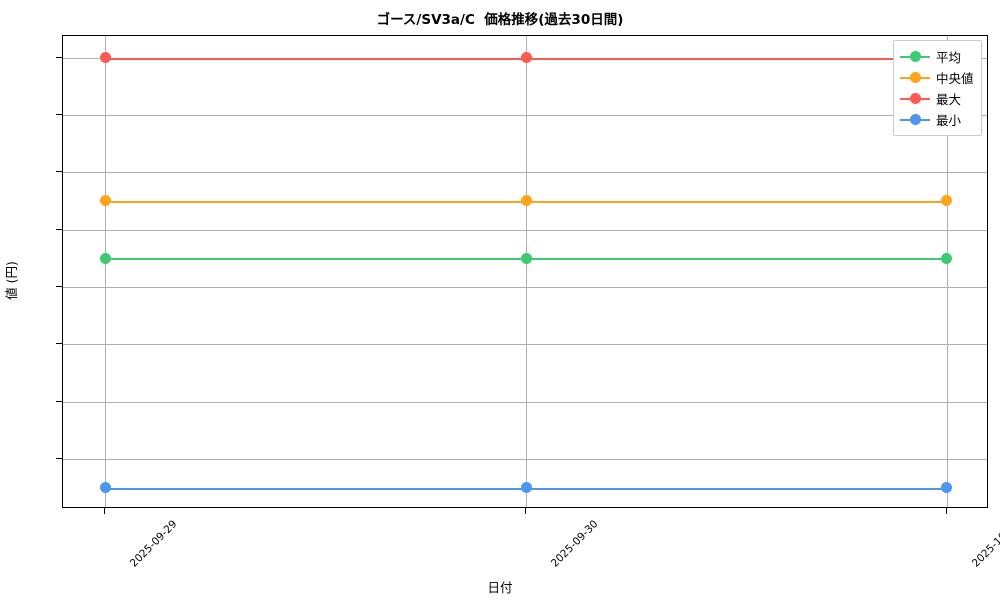 This screenshot has width=1000, height=600. I want to click on x-tick-label: 2025-10-01, so click(984, 544).